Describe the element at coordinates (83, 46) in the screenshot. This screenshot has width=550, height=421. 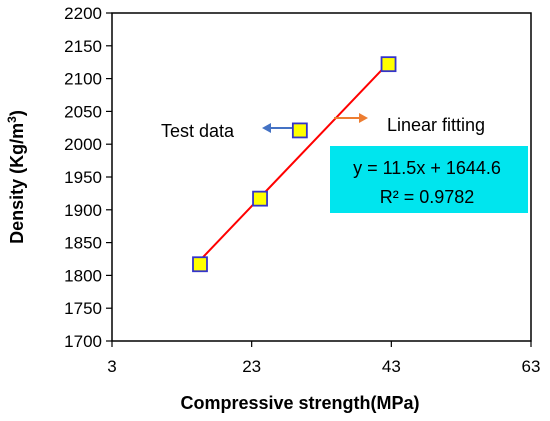
I see `y-tick-label: 2150` at that location.